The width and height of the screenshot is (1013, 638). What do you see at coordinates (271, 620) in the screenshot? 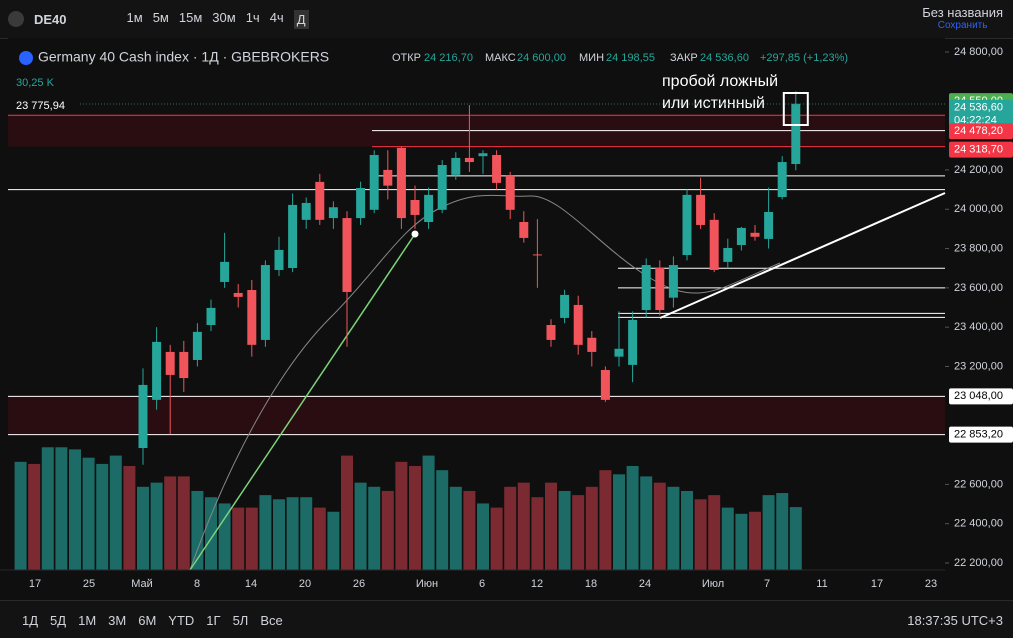
I see `range: Все` at bounding box center [271, 620].